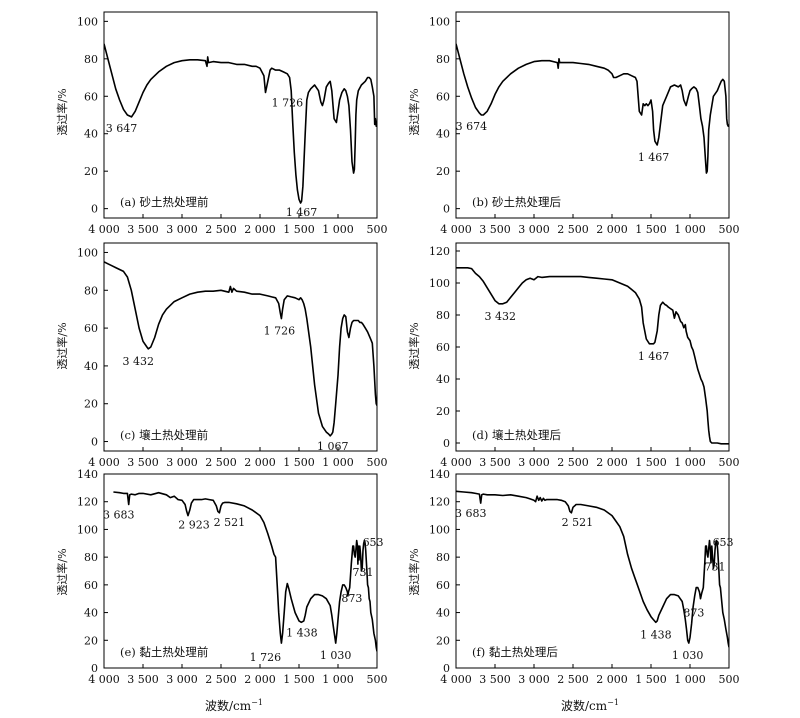 This screenshot has width=800, height=718. What do you see at coordinates (333, 446) in the screenshot?
I see `peak-label: 1 067` at bounding box center [333, 446].